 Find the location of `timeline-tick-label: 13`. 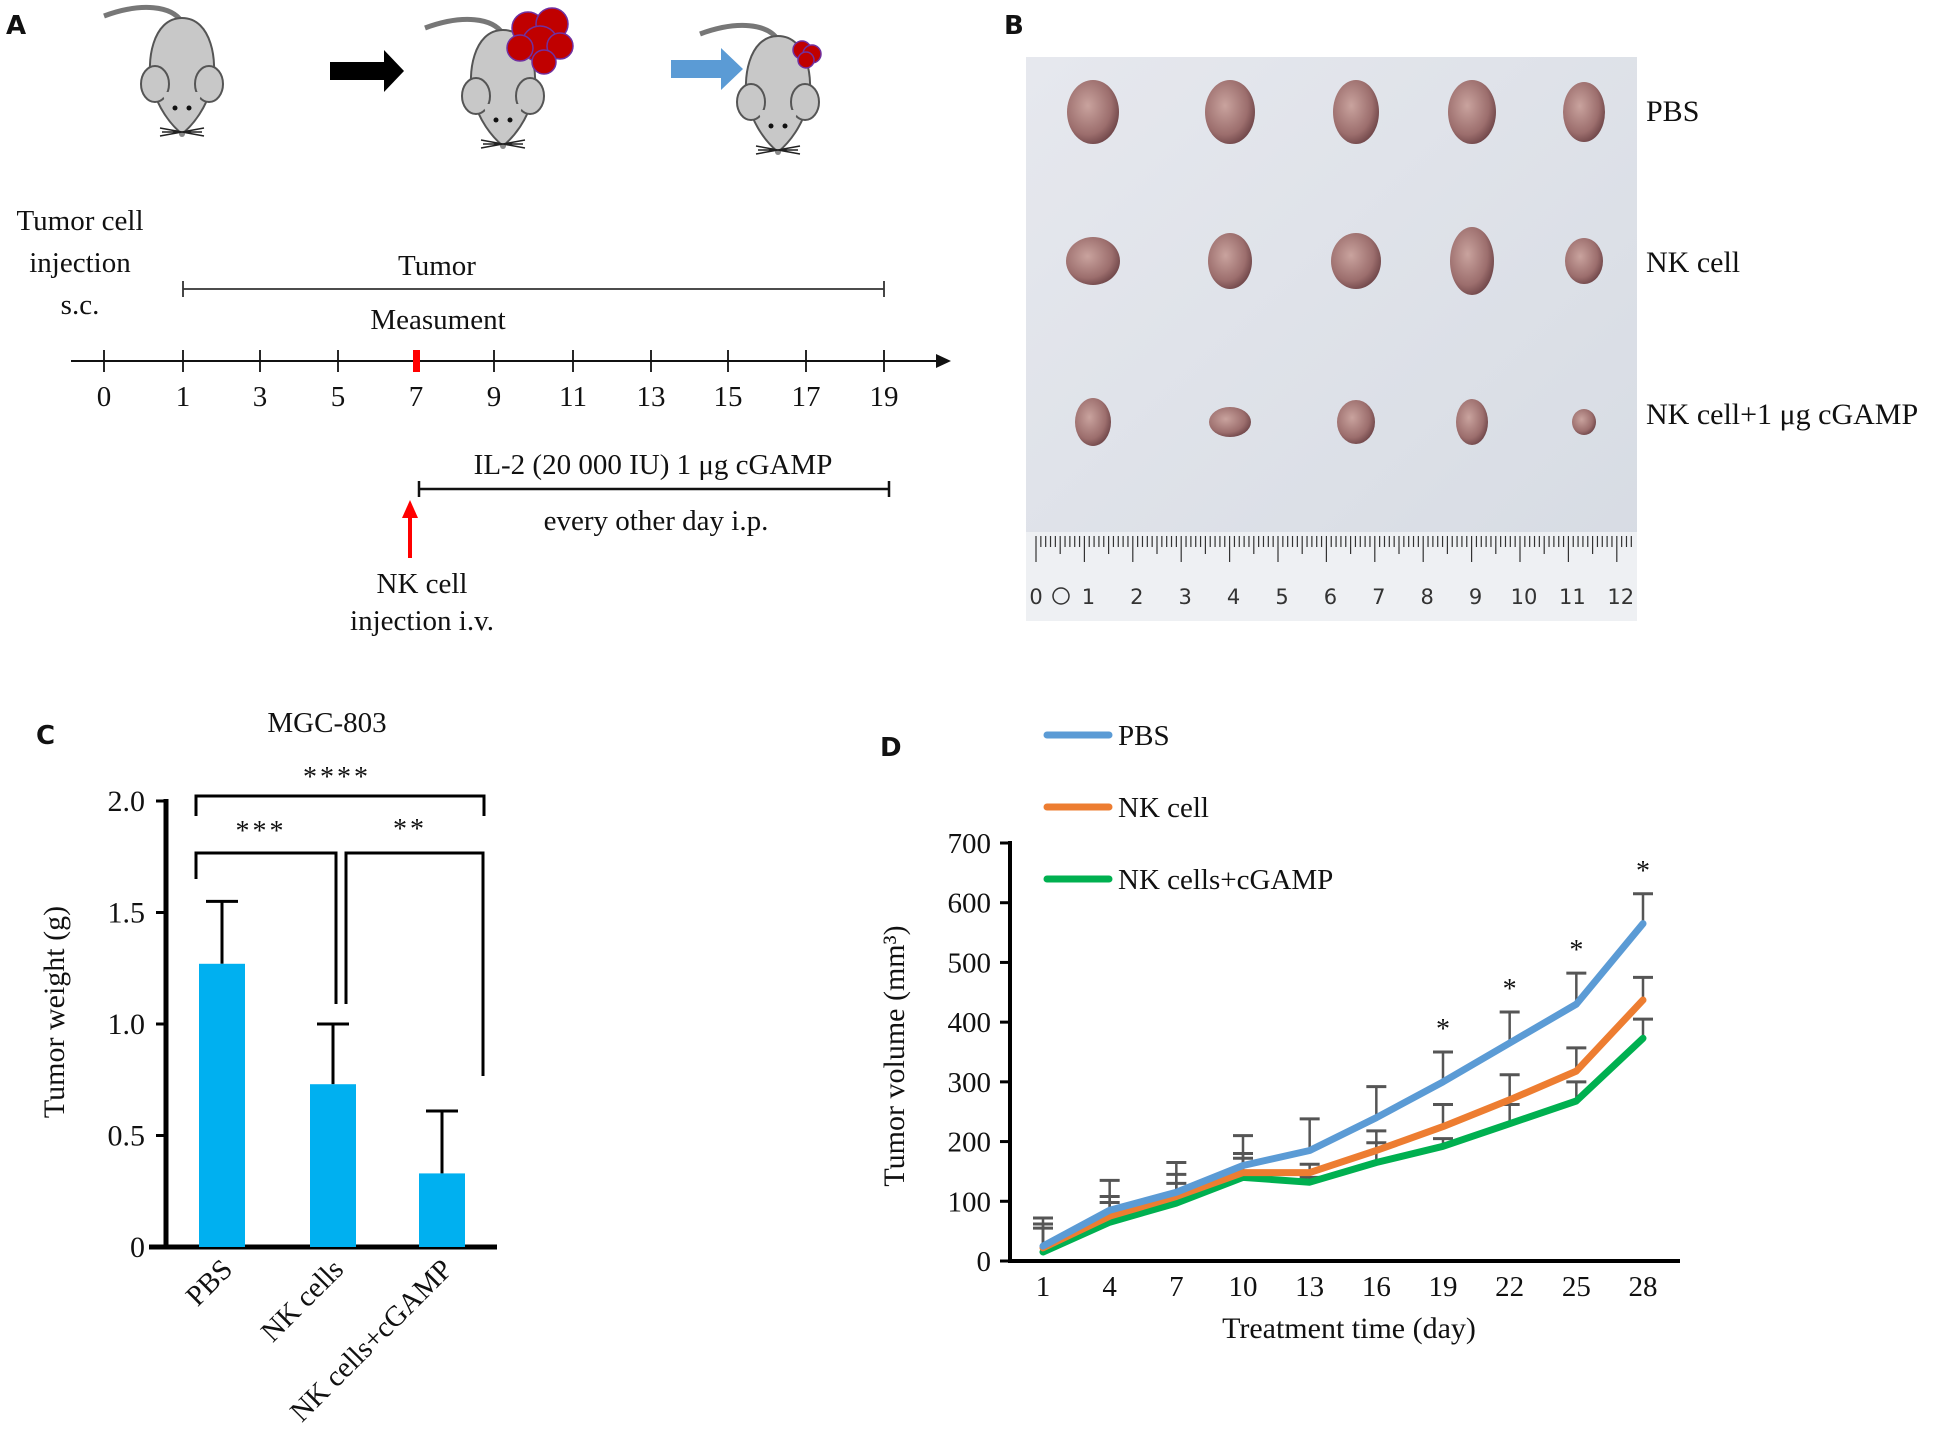

timeline-tick-label: 13 is located at coordinates (651, 397).